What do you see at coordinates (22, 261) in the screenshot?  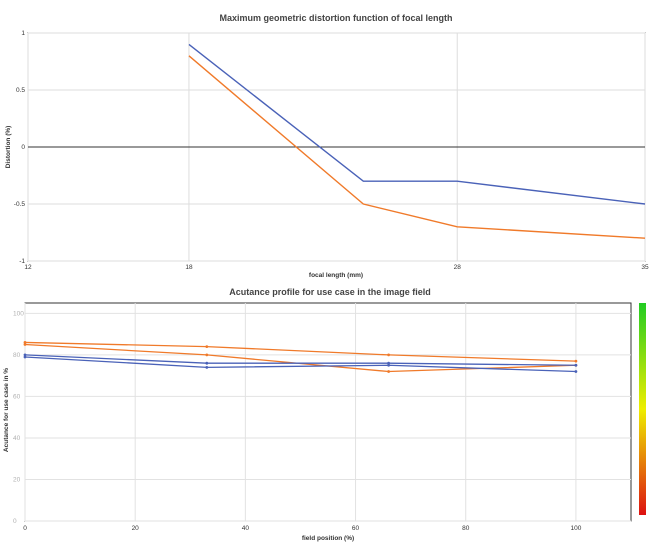 I see `y-tick-label: -1` at bounding box center [22, 261].